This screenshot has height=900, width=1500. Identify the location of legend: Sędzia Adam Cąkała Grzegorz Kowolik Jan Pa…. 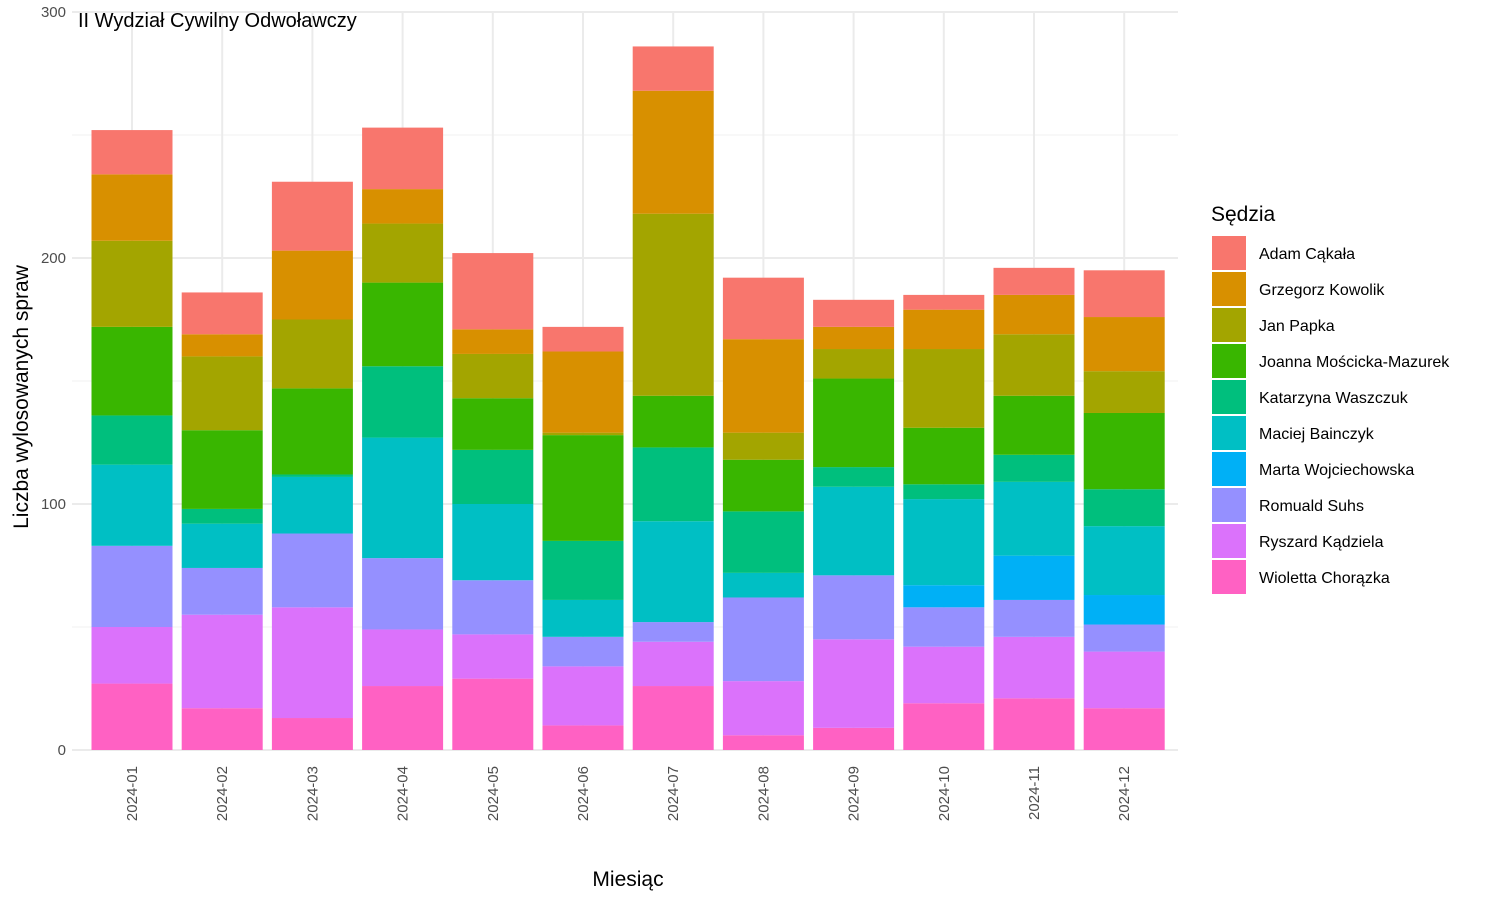
(1330, 398).